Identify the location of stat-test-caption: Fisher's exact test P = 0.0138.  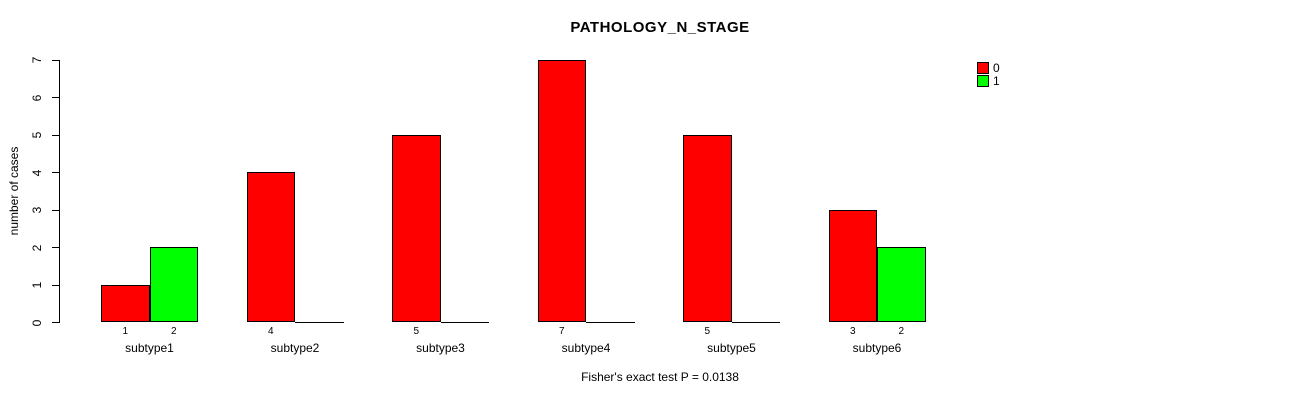
(660, 377).